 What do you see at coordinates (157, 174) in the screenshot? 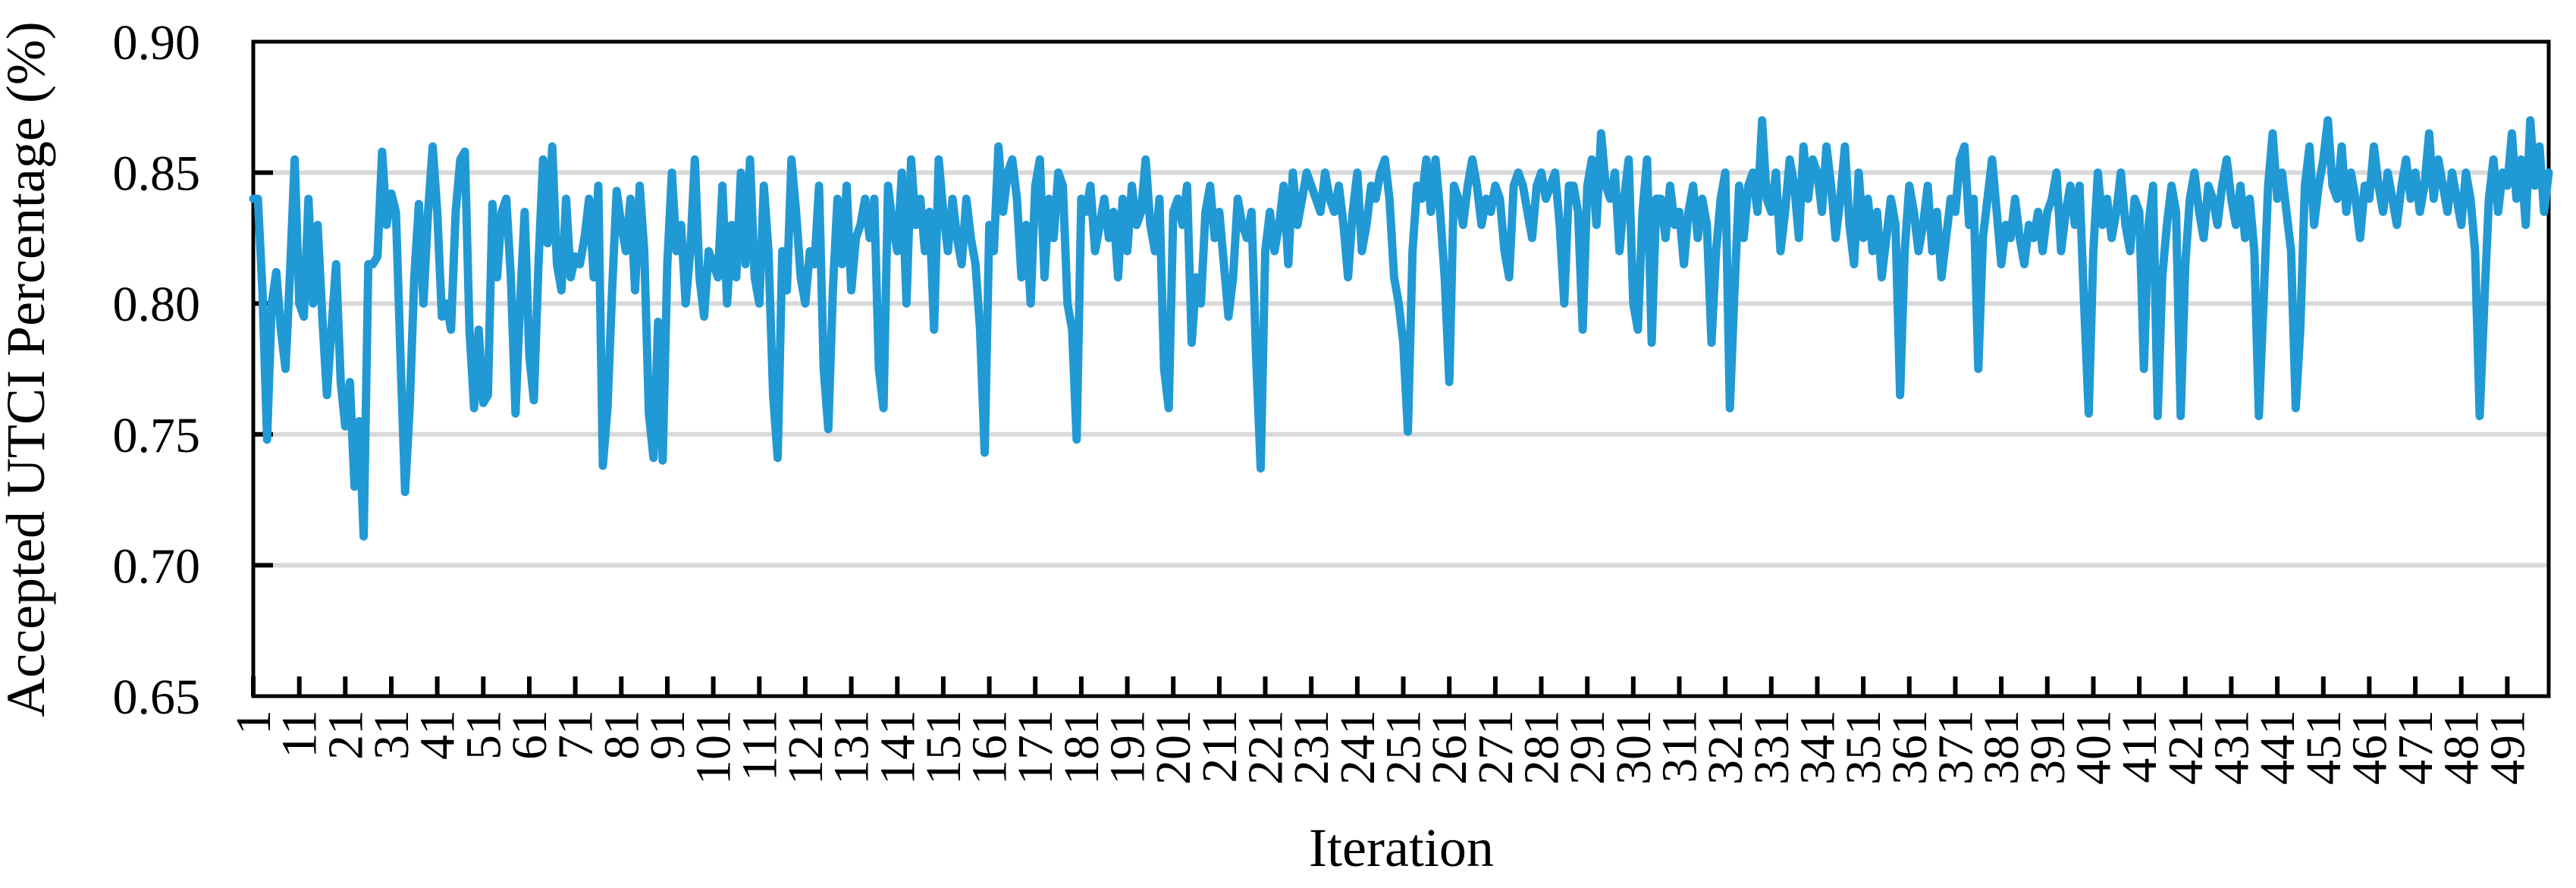
I see `y-tick-label: 0.85` at bounding box center [157, 174].